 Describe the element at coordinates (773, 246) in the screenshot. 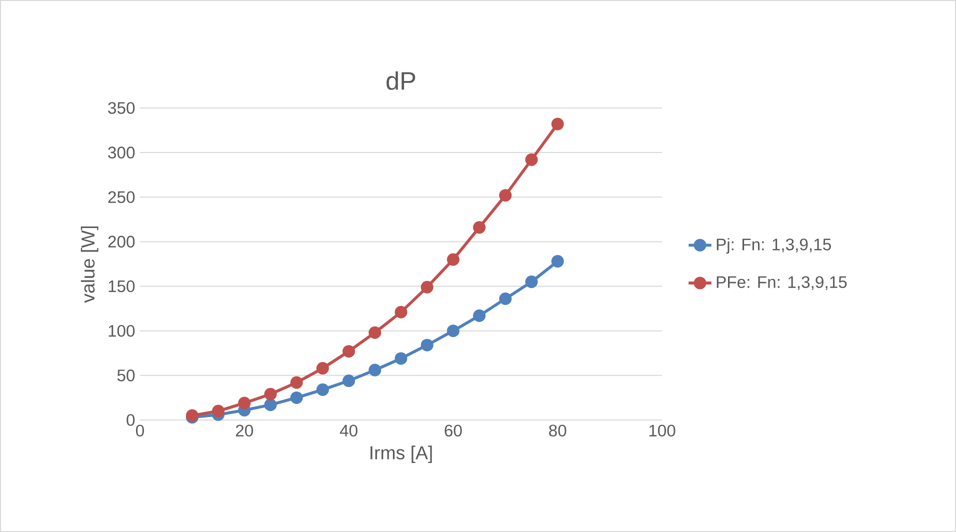

I see `legend-label: Pj: Fn: 1,3,9,15` at that location.